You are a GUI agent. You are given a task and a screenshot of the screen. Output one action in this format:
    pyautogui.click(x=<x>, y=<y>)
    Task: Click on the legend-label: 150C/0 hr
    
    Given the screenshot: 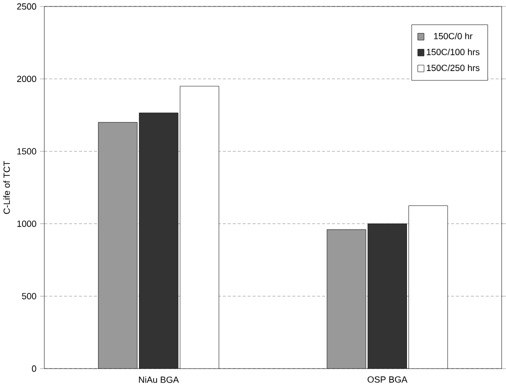 What is the action you would take?
    pyautogui.click(x=453, y=36)
    